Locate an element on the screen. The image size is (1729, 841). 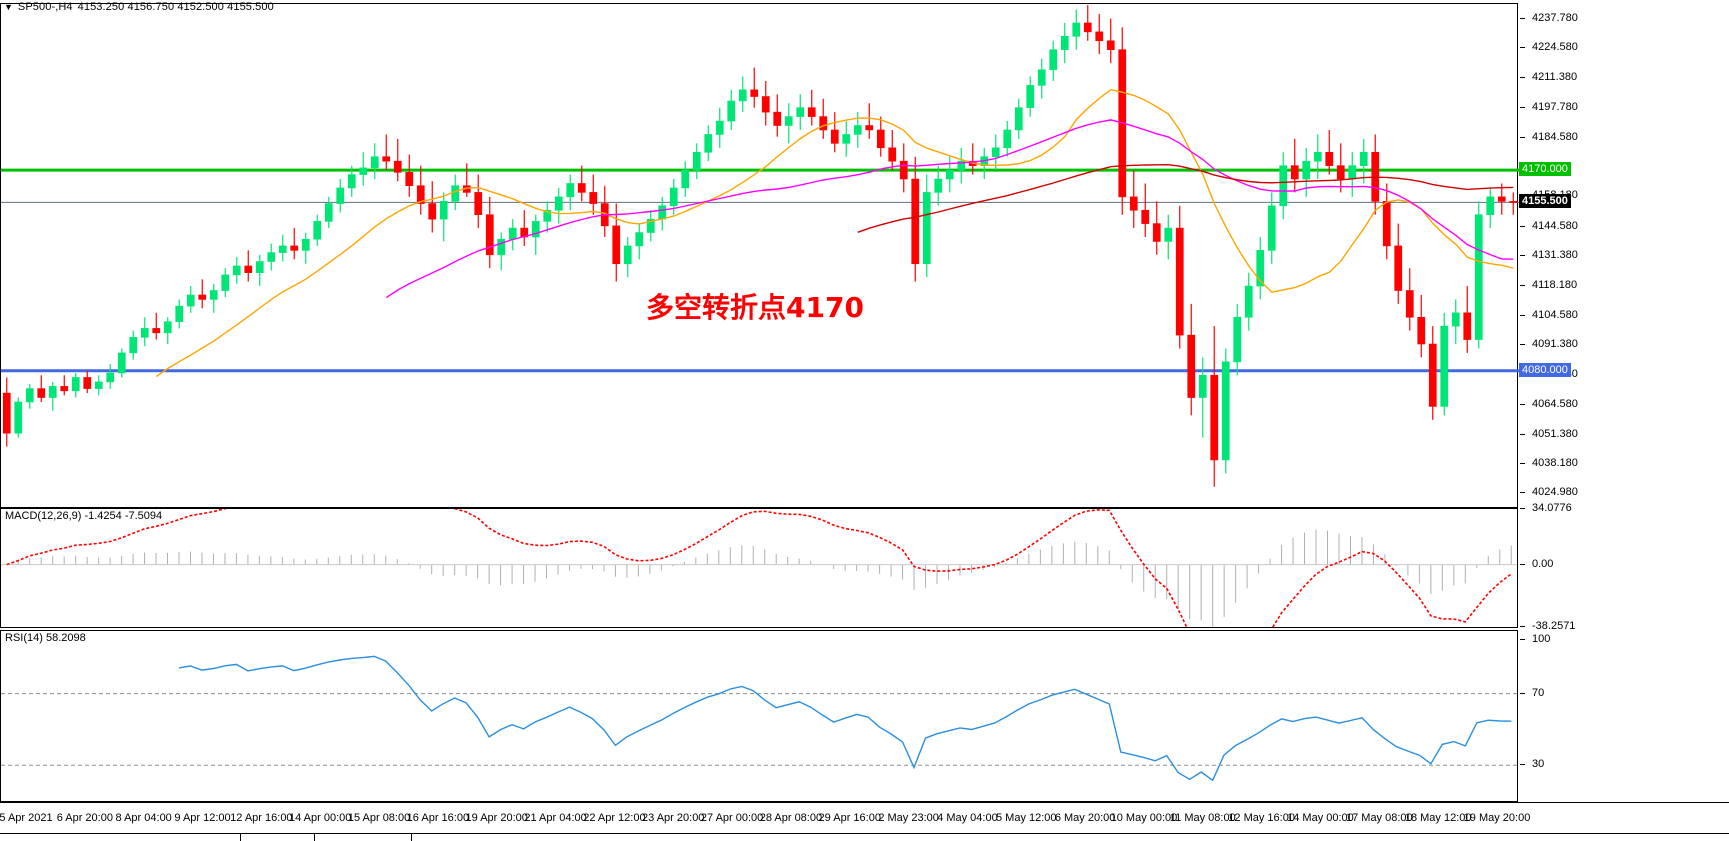
time-axis-label: 9 Apr 12:00 is located at coordinates (202, 818).